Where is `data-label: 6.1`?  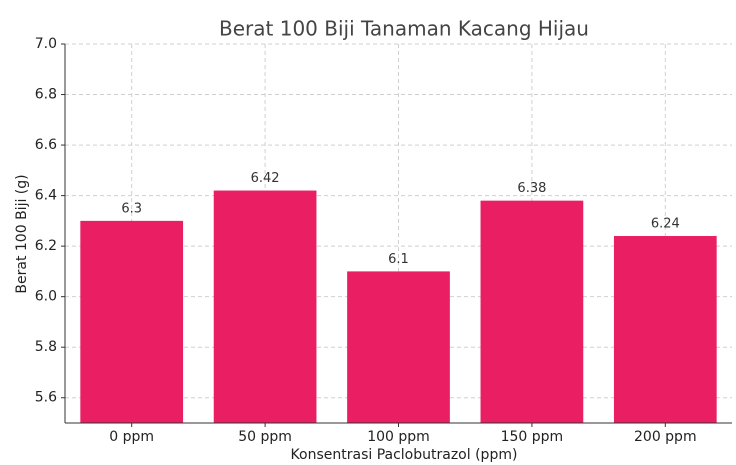
data-label: 6.1 is located at coordinates (398, 259).